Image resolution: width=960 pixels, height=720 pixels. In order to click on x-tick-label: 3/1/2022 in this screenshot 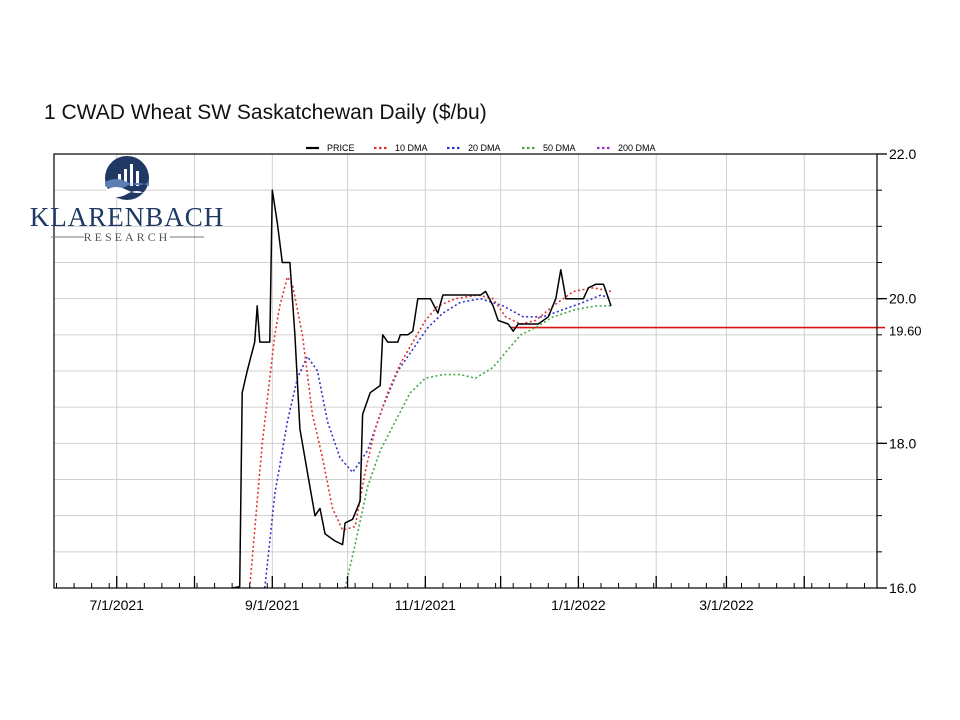, I will do `click(726, 605)`.